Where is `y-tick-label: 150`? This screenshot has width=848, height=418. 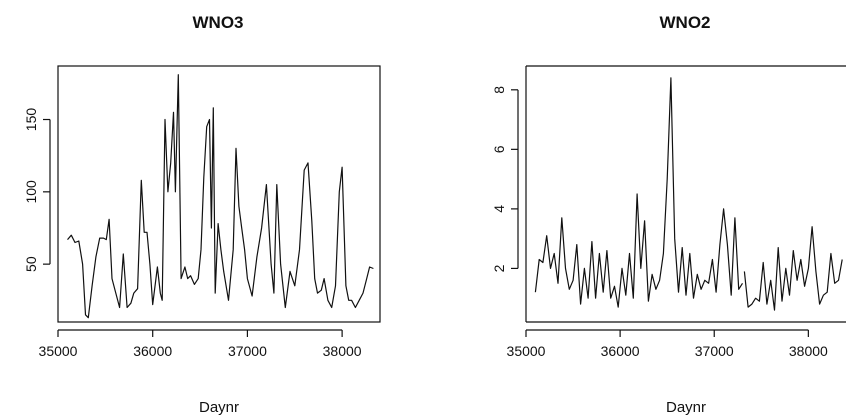
y-tick-label: 150 is located at coordinates (31, 120).